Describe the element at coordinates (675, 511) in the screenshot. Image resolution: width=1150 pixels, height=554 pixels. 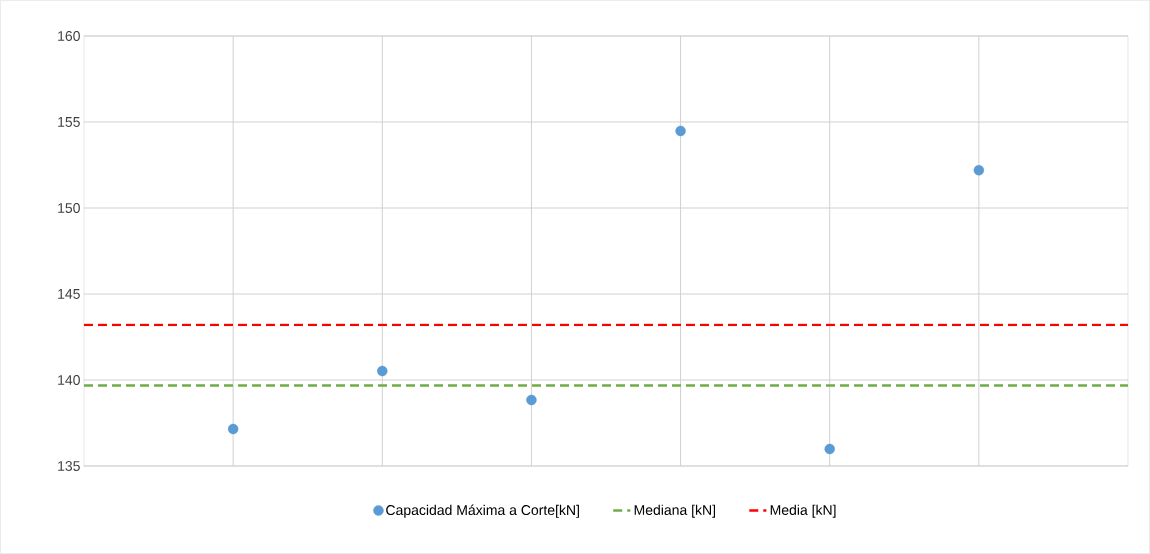
I see `legend-label: Mediana [kN]` at that location.